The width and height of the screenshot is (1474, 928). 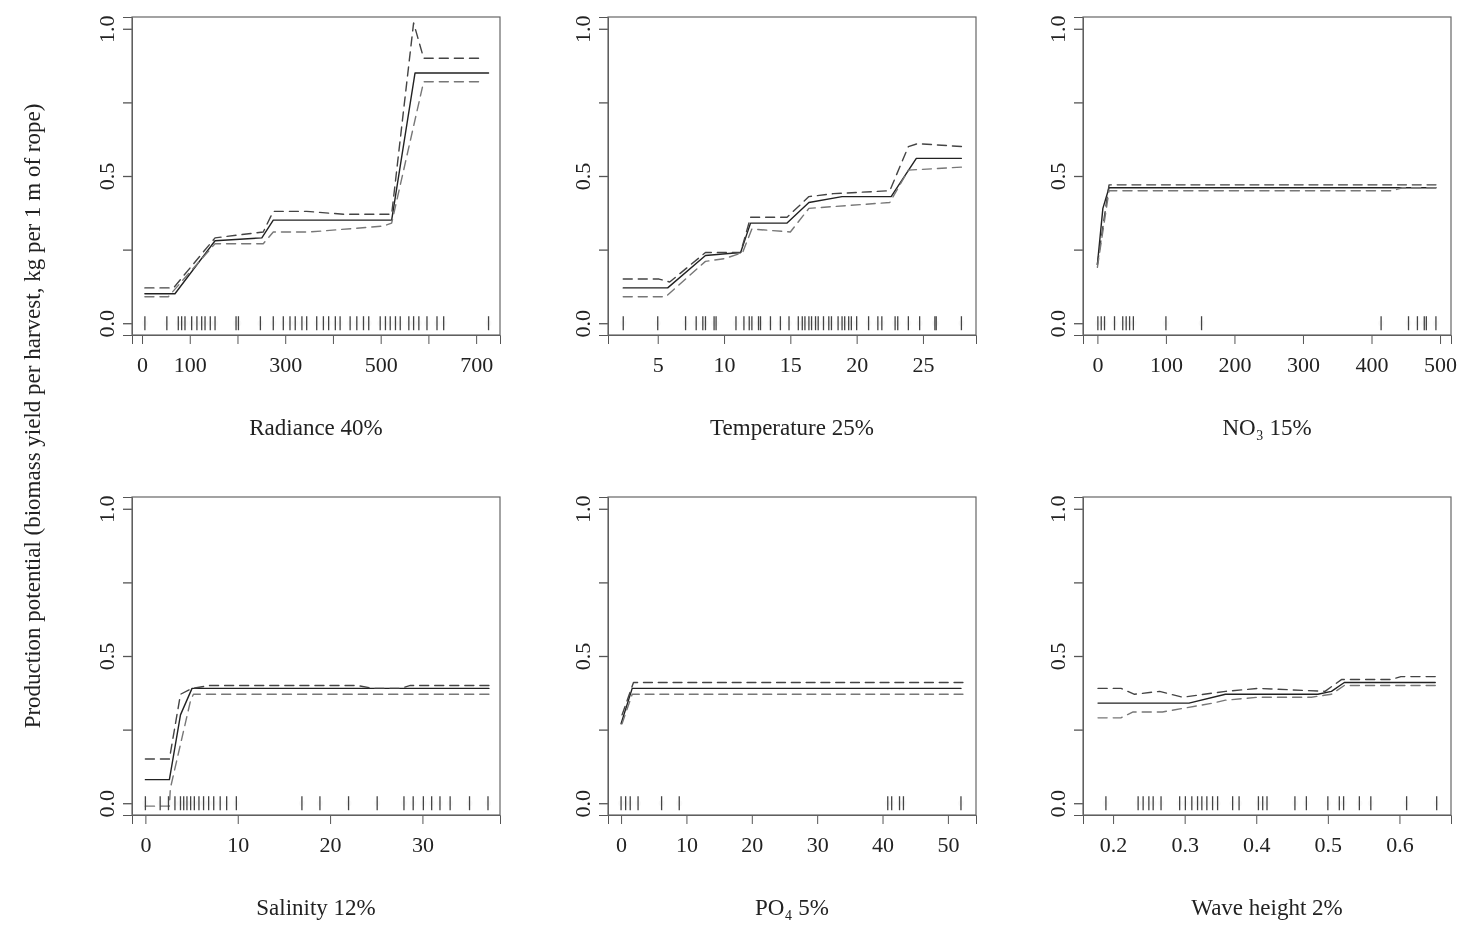 I want to click on x-tick-label: 400, so click(x=1372, y=364).